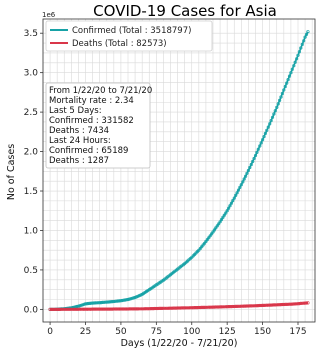  I want to click on x-tick-label: 125, so click(227, 332).